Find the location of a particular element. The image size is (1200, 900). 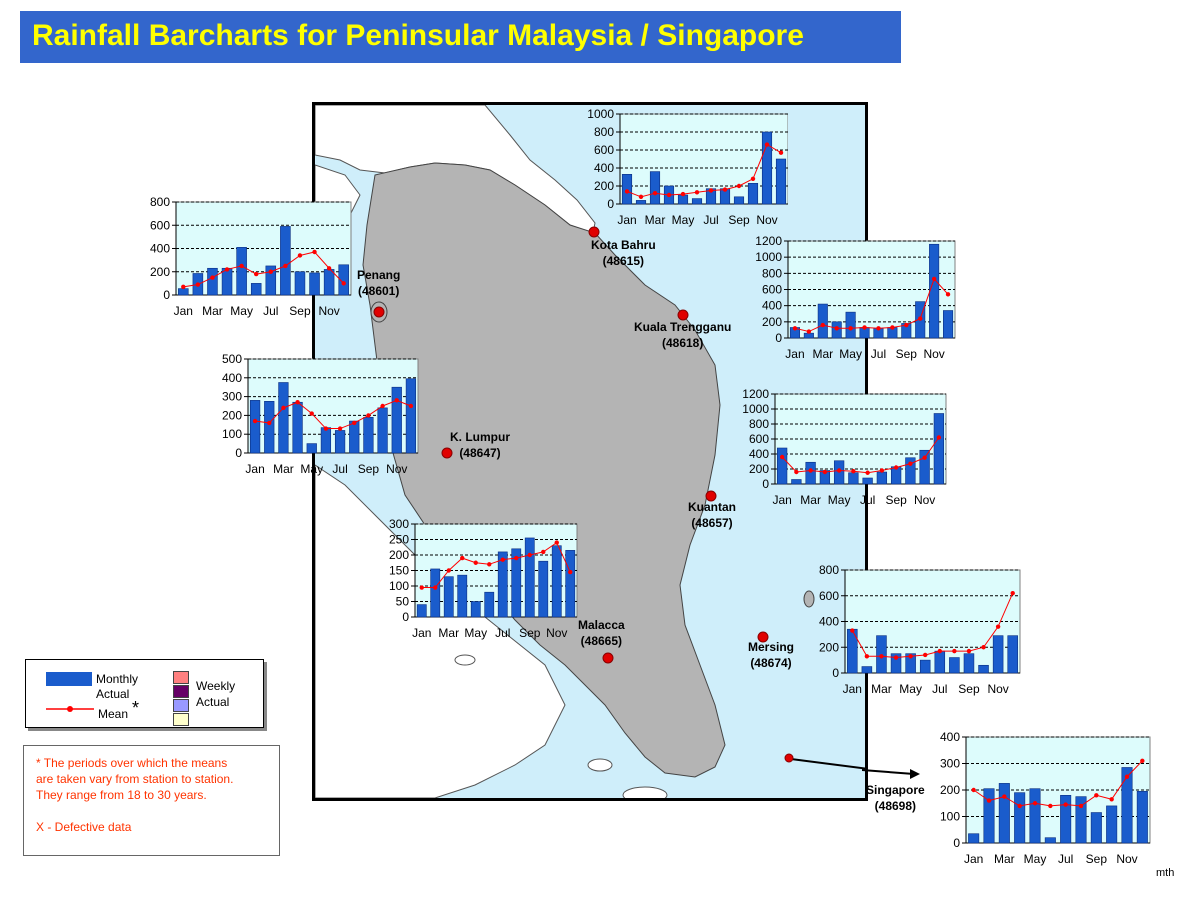

station-code: (48647) is located at coordinates (480, 453).